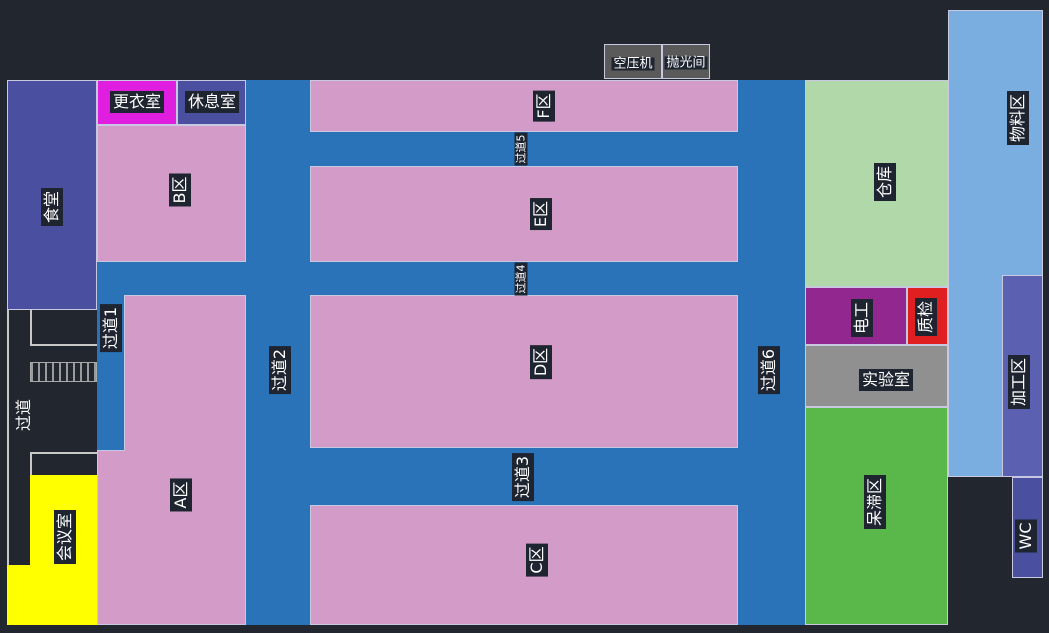 This screenshot has width=1049, height=633. Describe the element at coordinates (541, 362) in the screenshot. I see `label-zone-d: D区` at that location.